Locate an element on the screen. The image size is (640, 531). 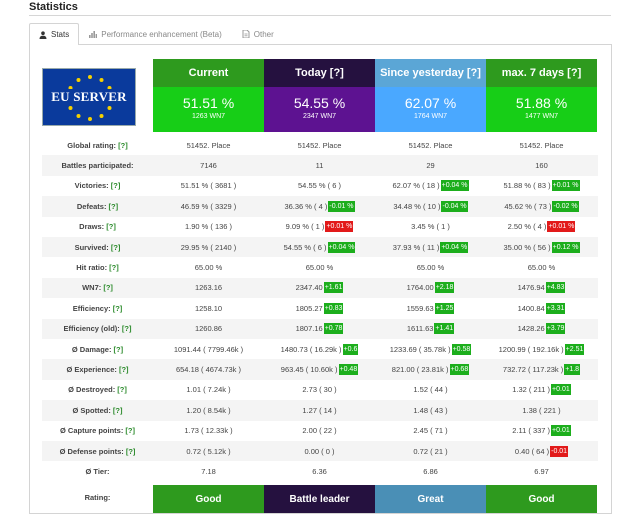
table-cell: 2.11 ( 337 ) +0.01 is located at coordinates (541, 431).